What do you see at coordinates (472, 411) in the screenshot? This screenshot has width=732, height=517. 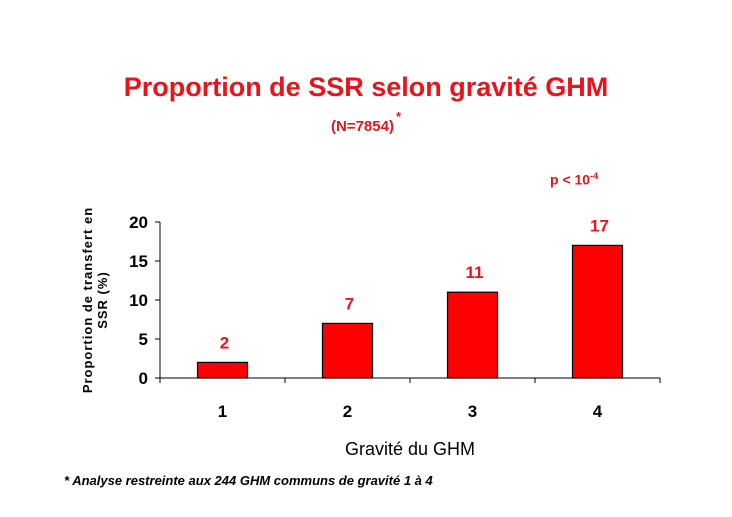 I see `x-tick-label-3: 3` at bounding box center [472, 411].